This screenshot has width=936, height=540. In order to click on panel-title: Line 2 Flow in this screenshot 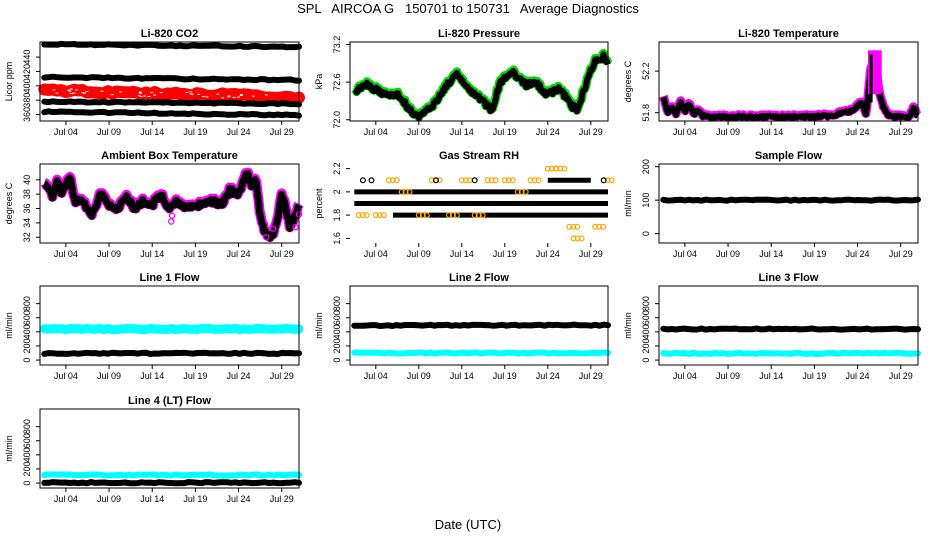, I will do `click(479, 278)`.